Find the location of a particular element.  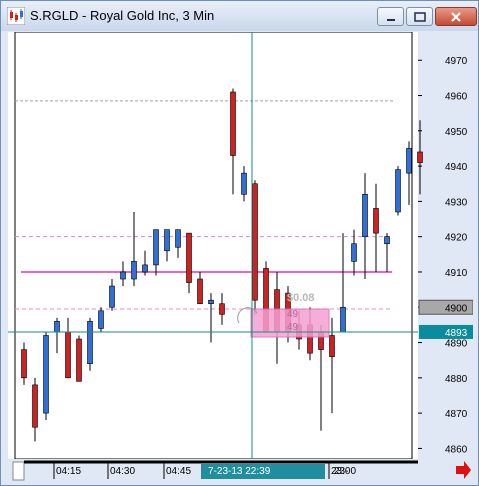

red-right-arrow-icon is located at coordinates (463, 470).